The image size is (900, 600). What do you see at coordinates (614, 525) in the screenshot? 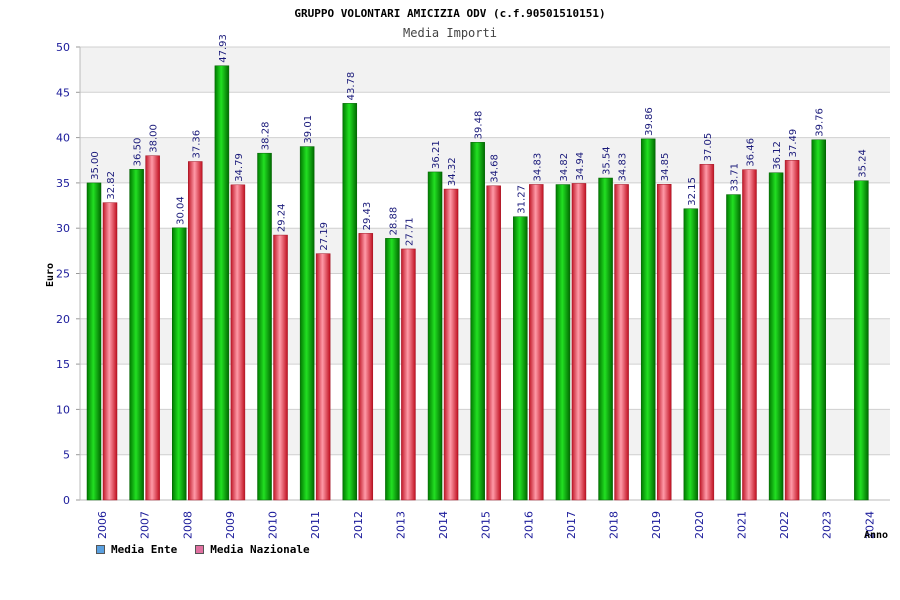
I see `x-tick-label: 2018` at bounding box center [614, 525].